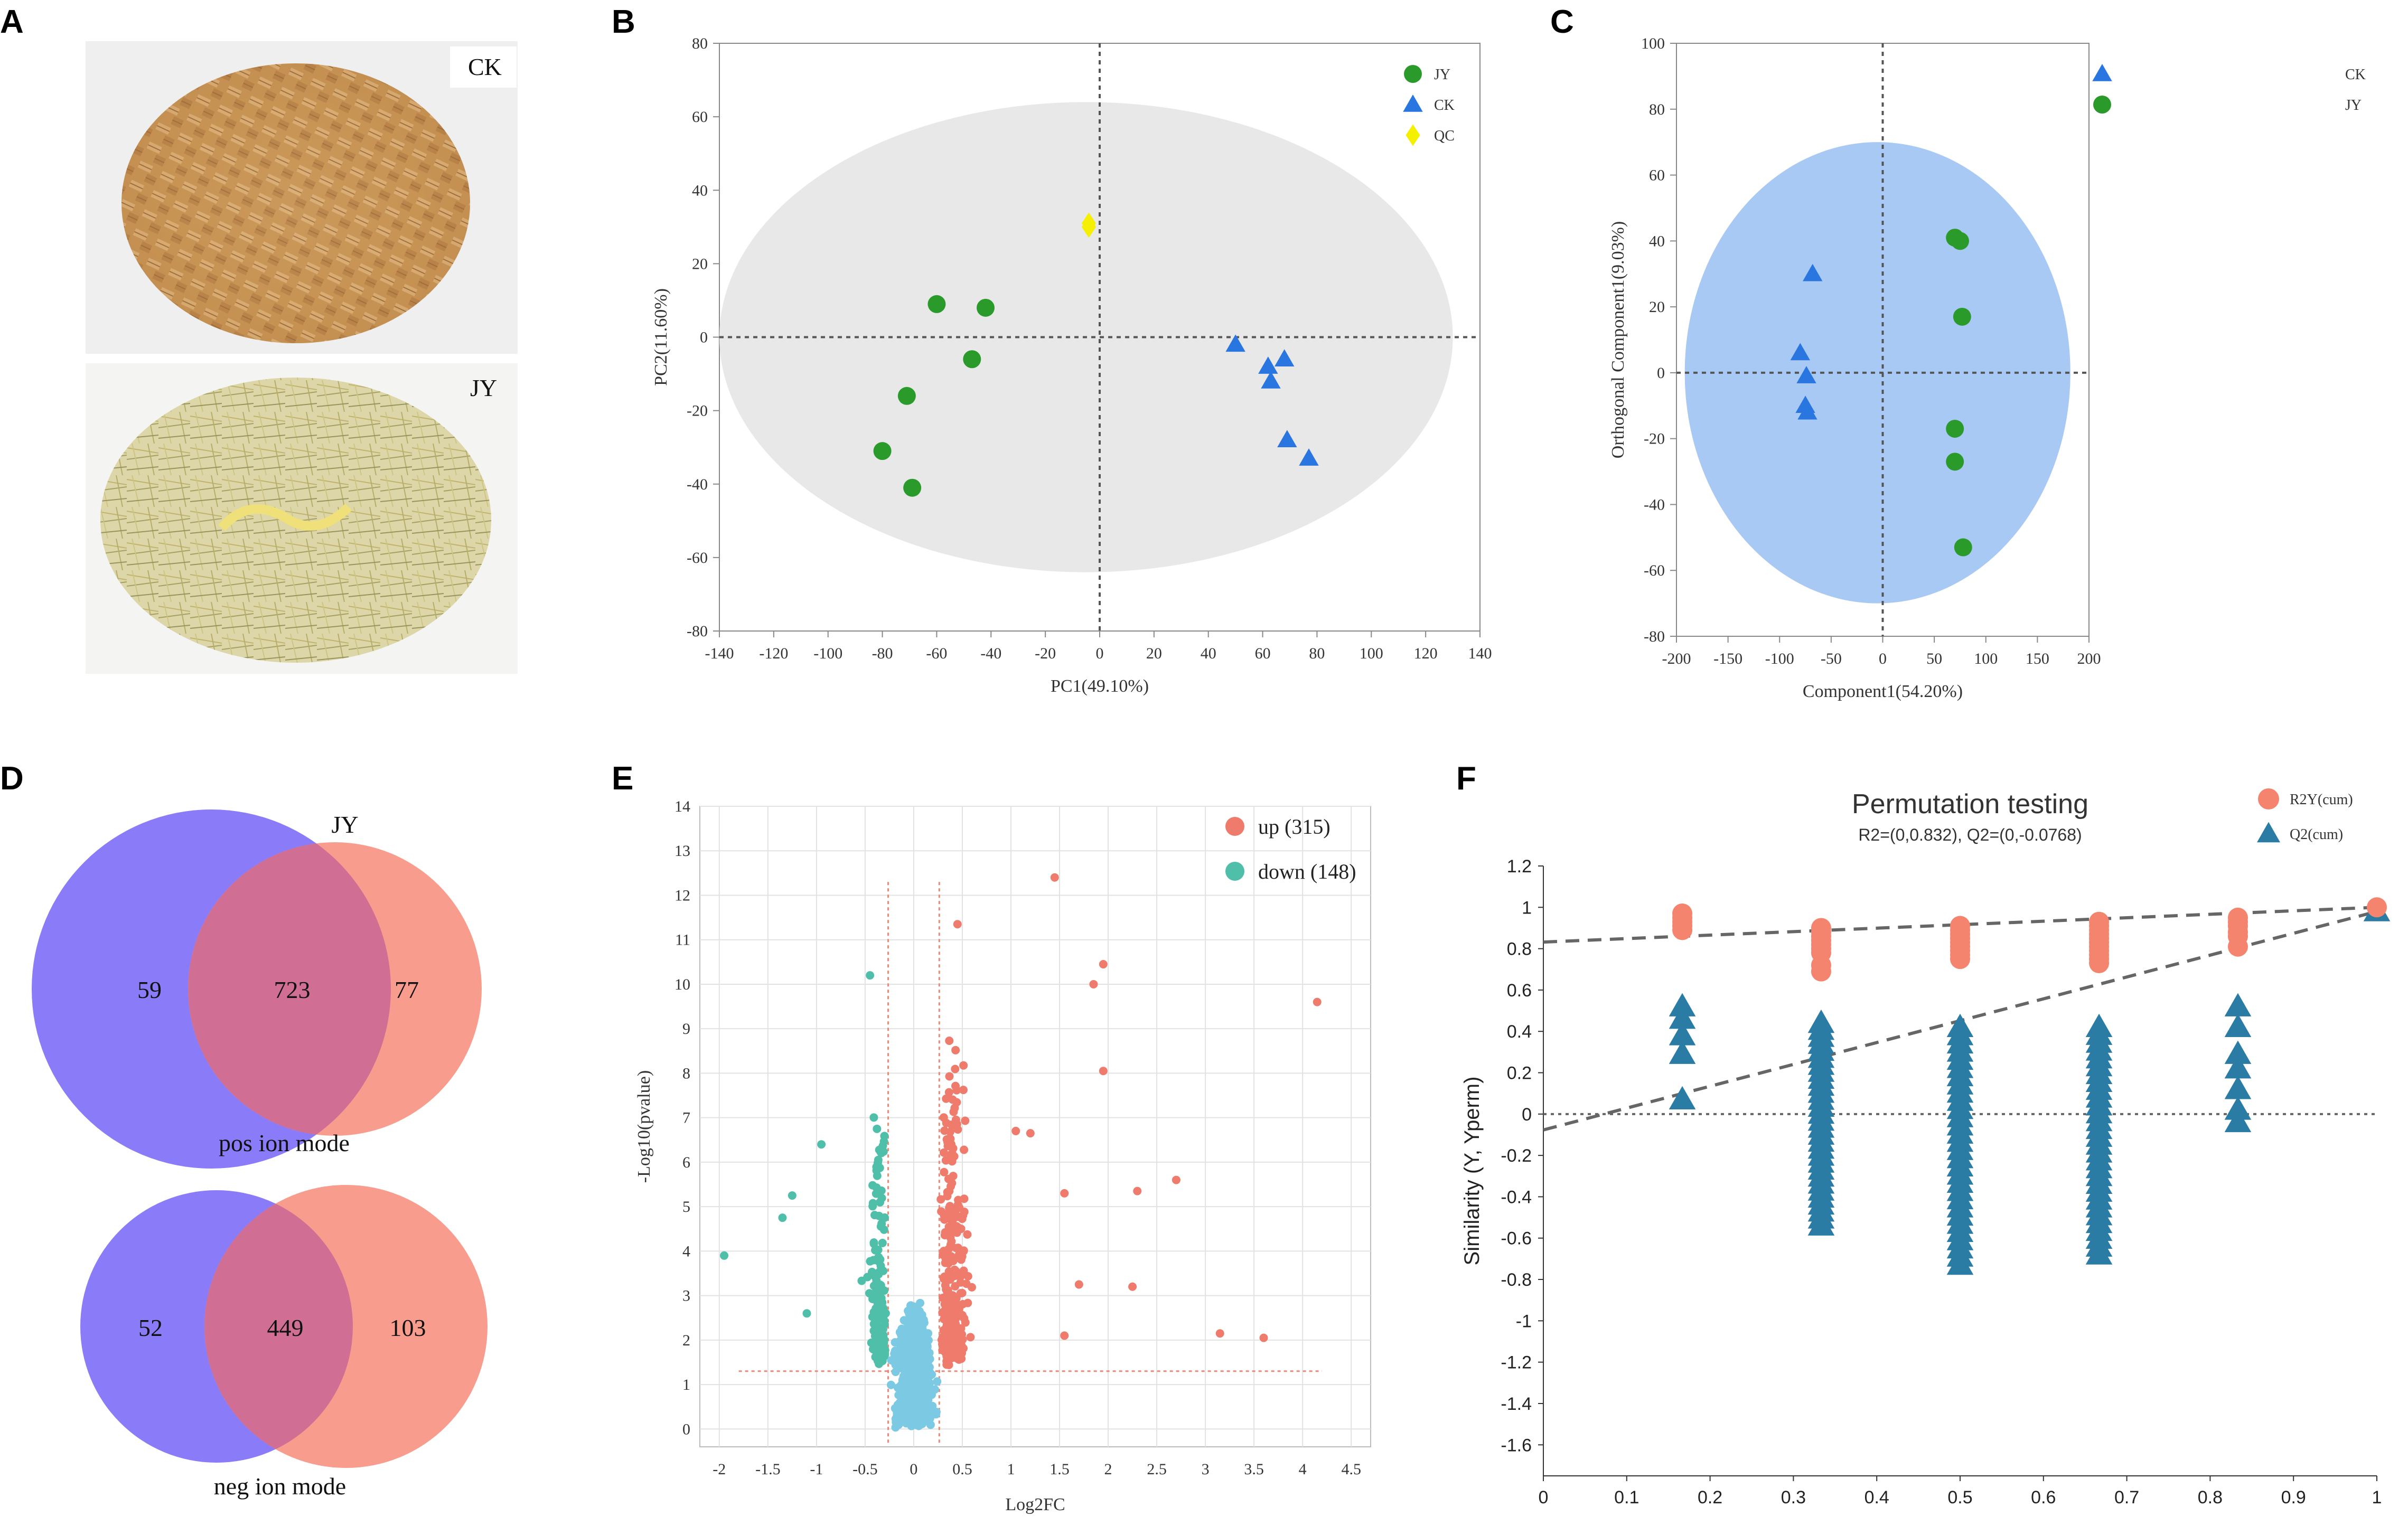  I want to click on y-tick-label: -0.2, so click(1516, 1156).